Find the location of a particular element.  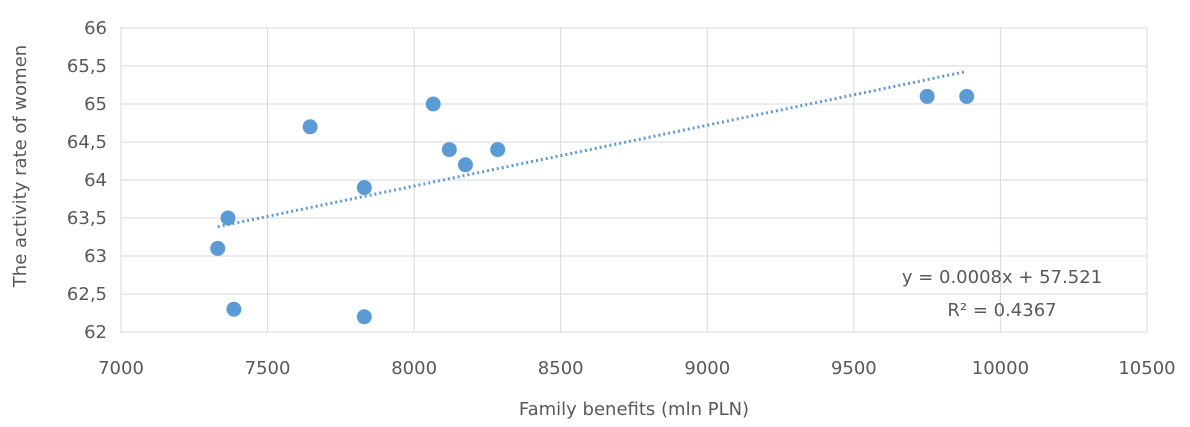

x-tick-label: 7500 is located at coordinates (268, 368).